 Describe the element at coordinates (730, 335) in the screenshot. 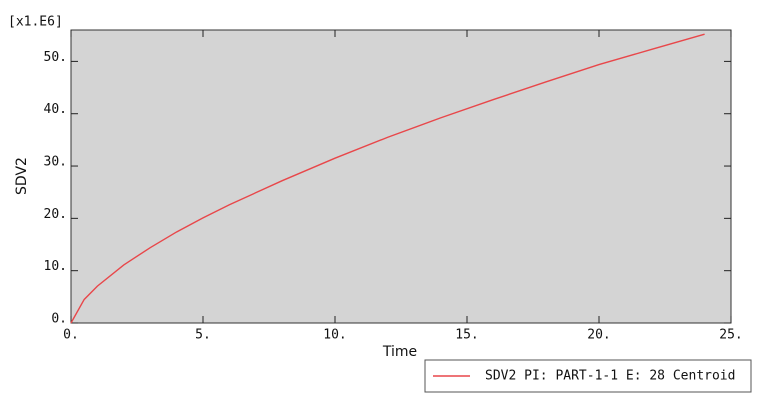

I see `x-tick-label: 25.` at that location.